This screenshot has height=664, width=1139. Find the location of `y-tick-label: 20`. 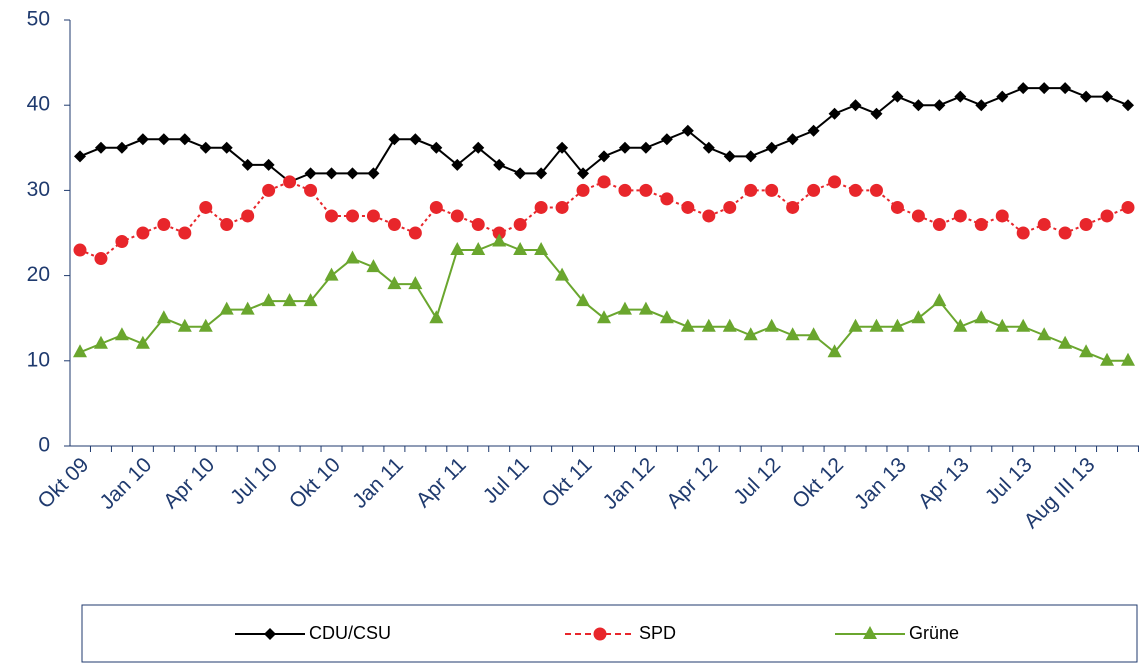

y-tick-label: 20 is located at coordinates (38, 274).